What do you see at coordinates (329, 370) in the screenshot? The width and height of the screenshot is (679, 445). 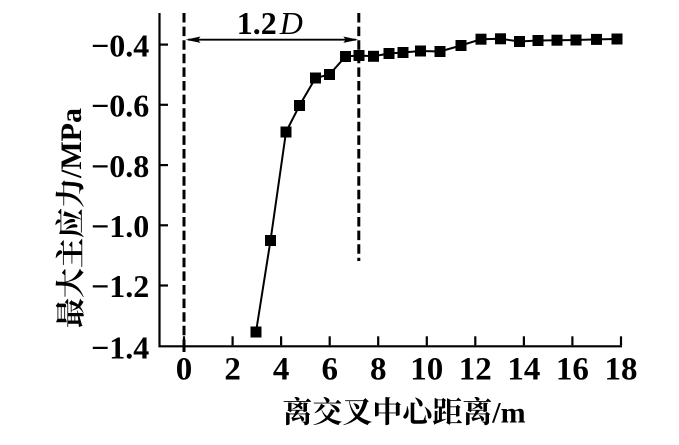 I see `svg-text: 6` at bounding box center [329, 370].